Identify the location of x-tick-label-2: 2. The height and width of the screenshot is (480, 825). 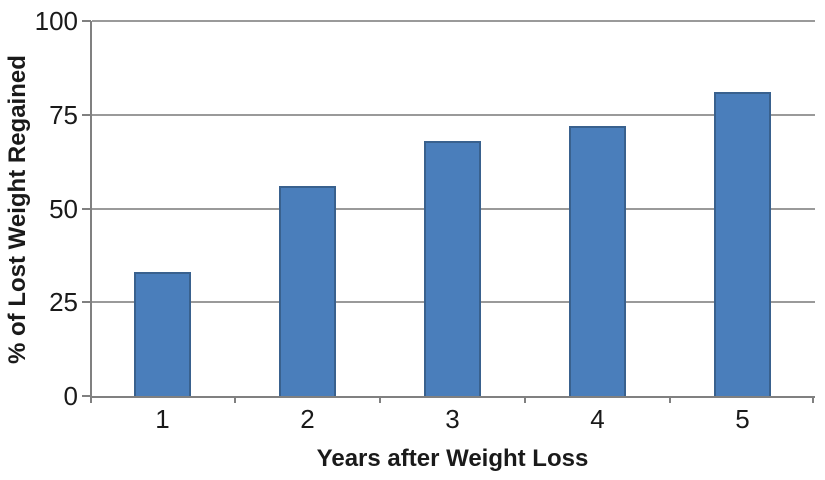
(307, 419).